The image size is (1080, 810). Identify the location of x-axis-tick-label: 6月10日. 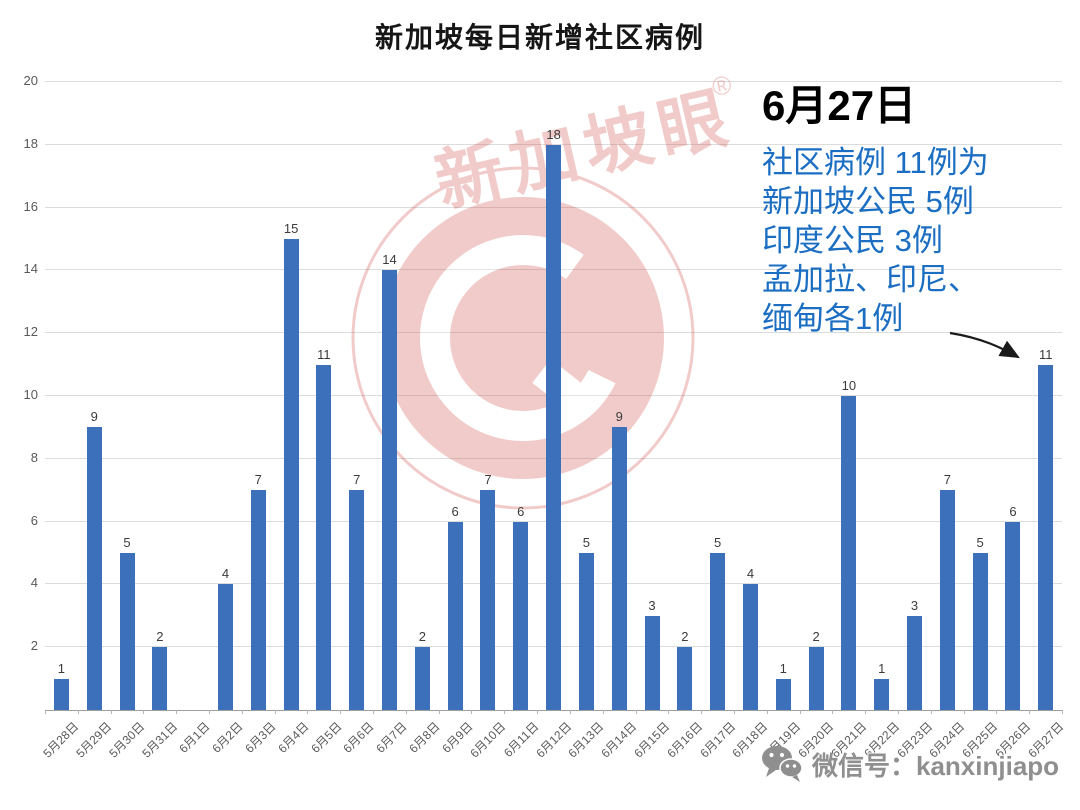
(488, 740).